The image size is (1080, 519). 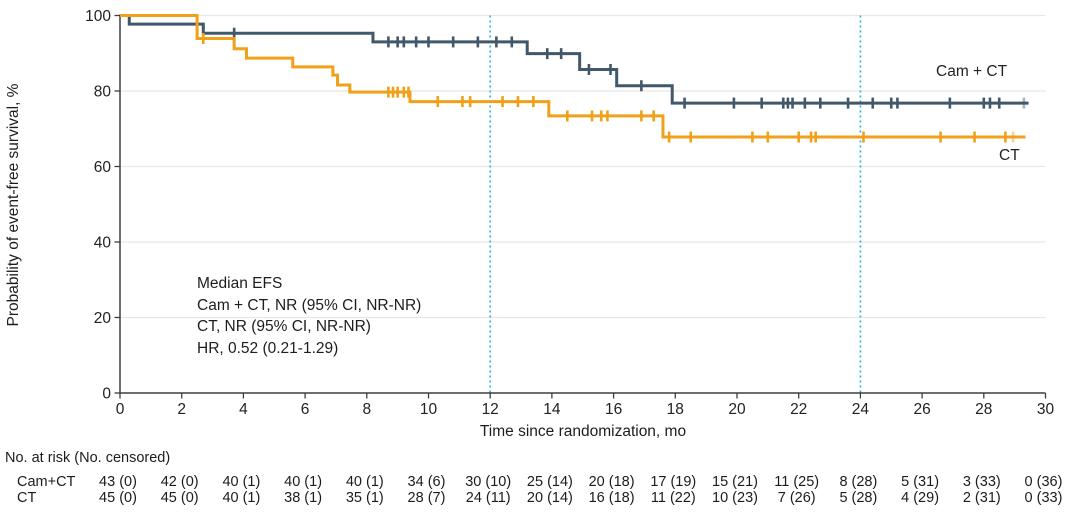 I want to click on x-axis-title: Time since randomization, mo, so click(x=583, y=431).